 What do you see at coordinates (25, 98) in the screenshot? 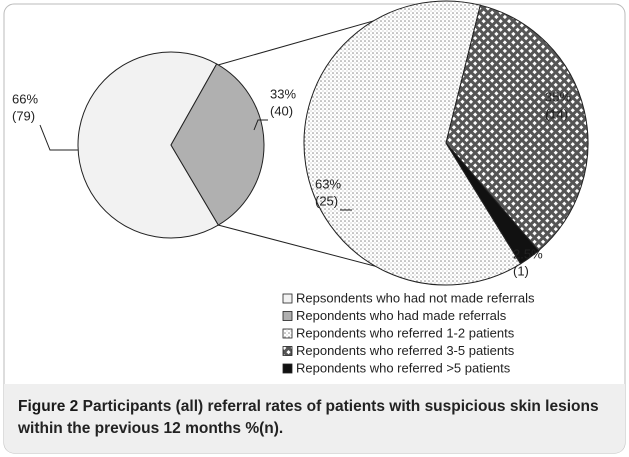
I see `value-label: 66%` at bounding box center [25, 98].